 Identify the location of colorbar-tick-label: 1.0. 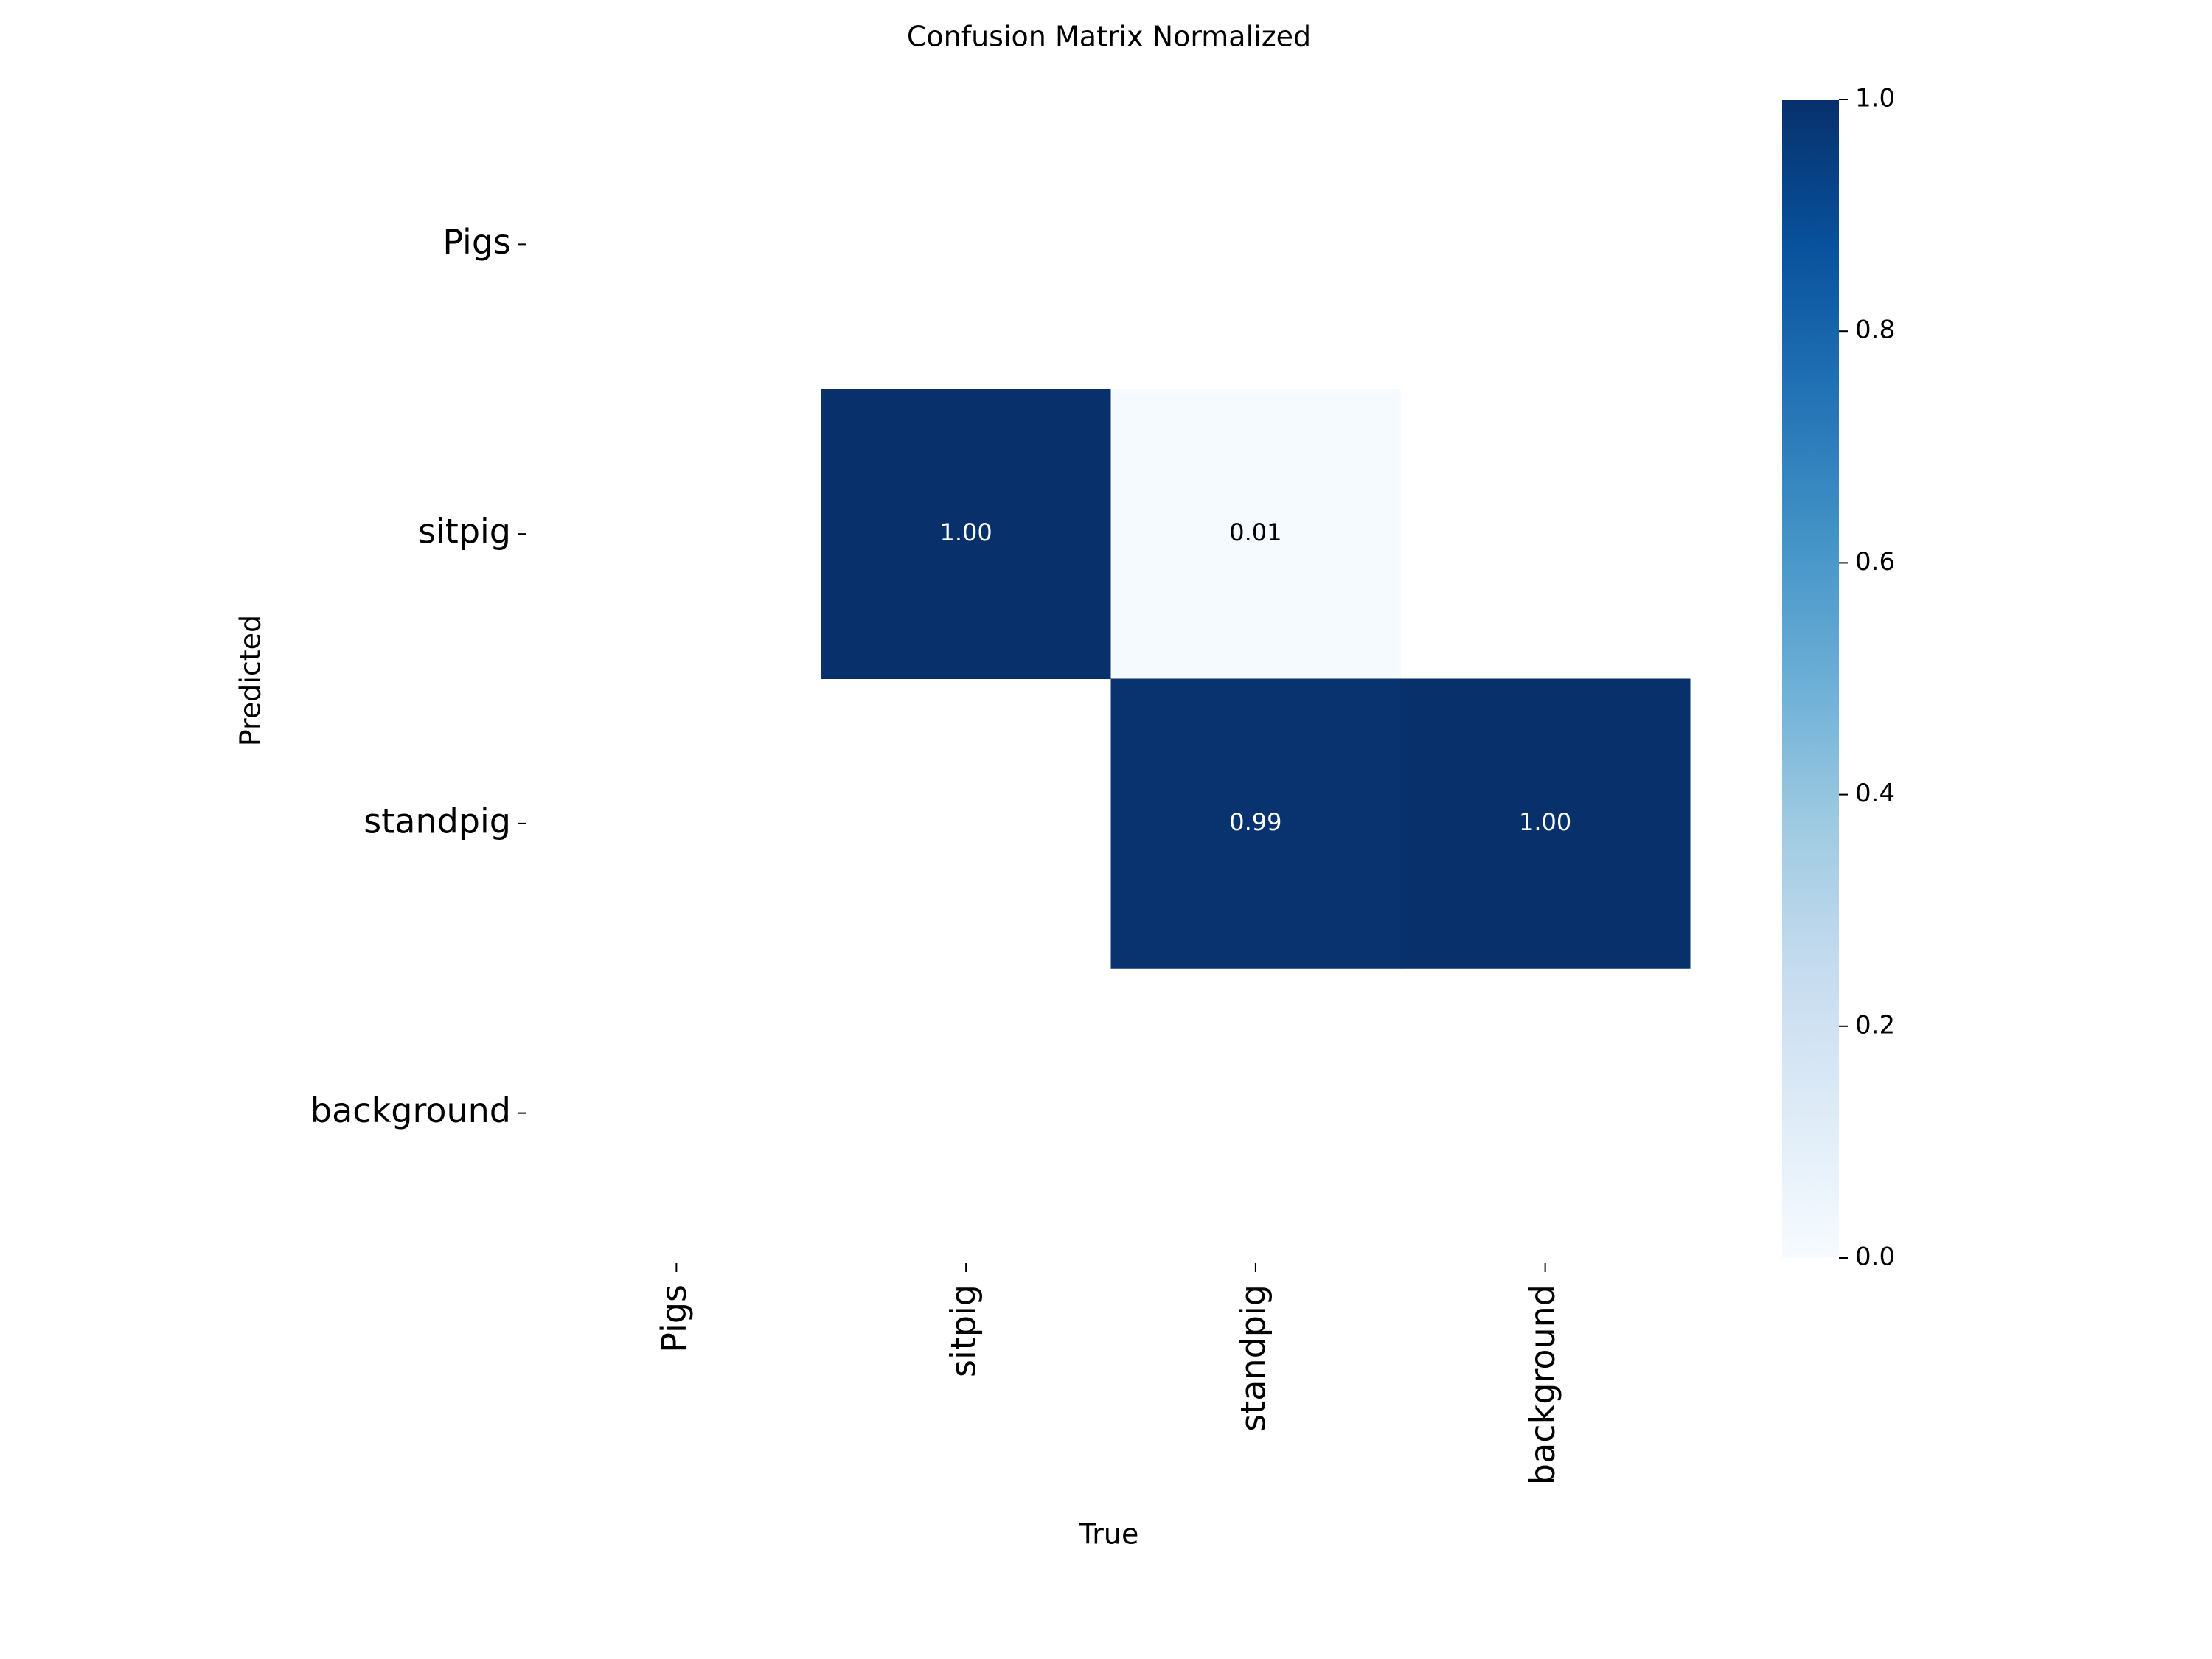
(1875, 99).